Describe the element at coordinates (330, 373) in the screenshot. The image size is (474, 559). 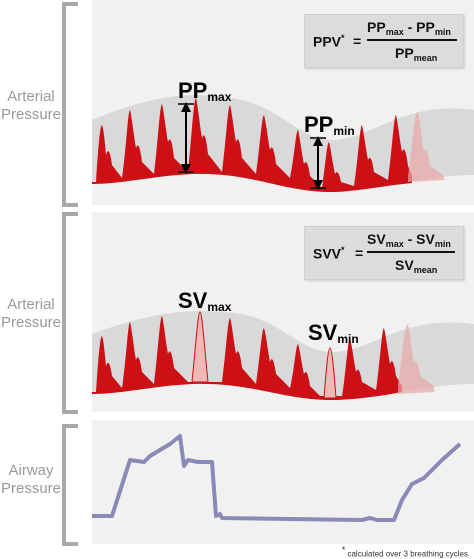
I see `sv-min-beat` at that location.